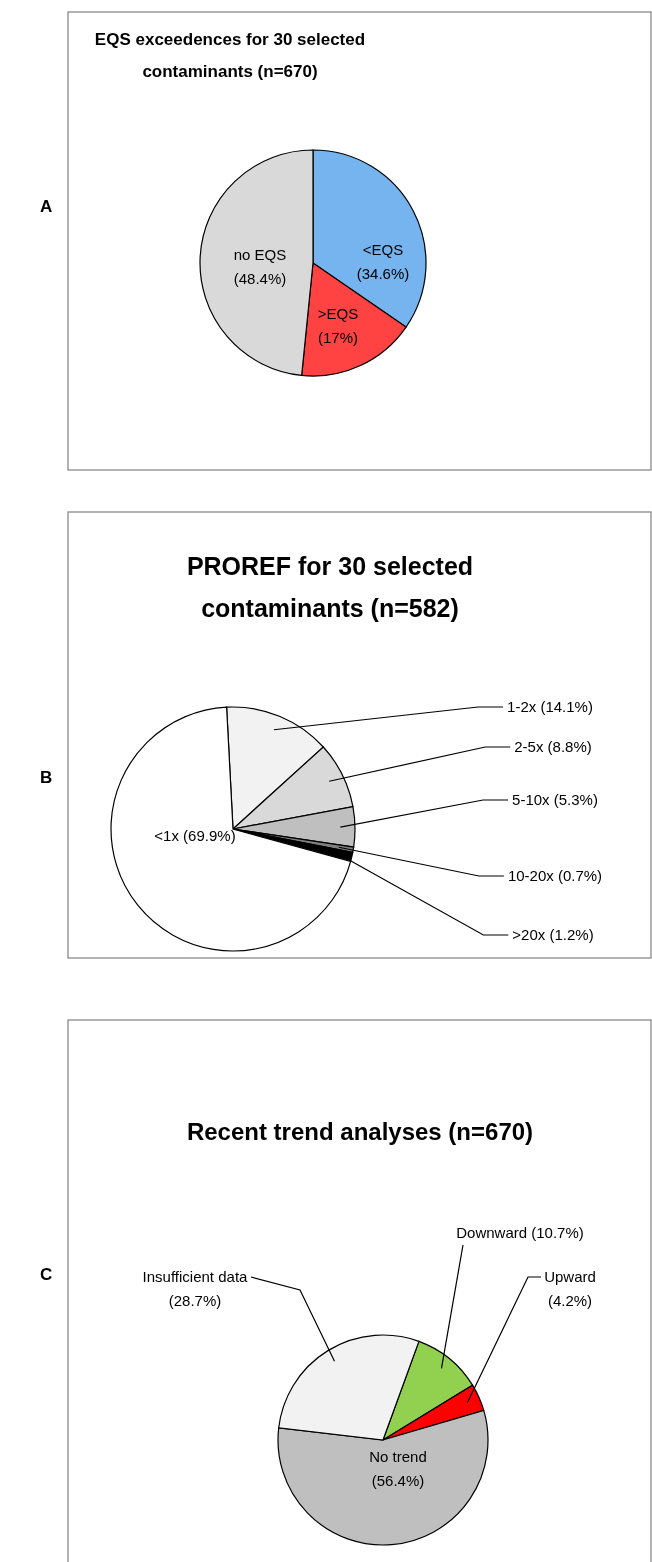 This screenshot has height=1562, width=652. What do you see at coordinates (338, 313) in the screenshot?
I see `slice-label: >EQS` at bounding box center [338, 313].